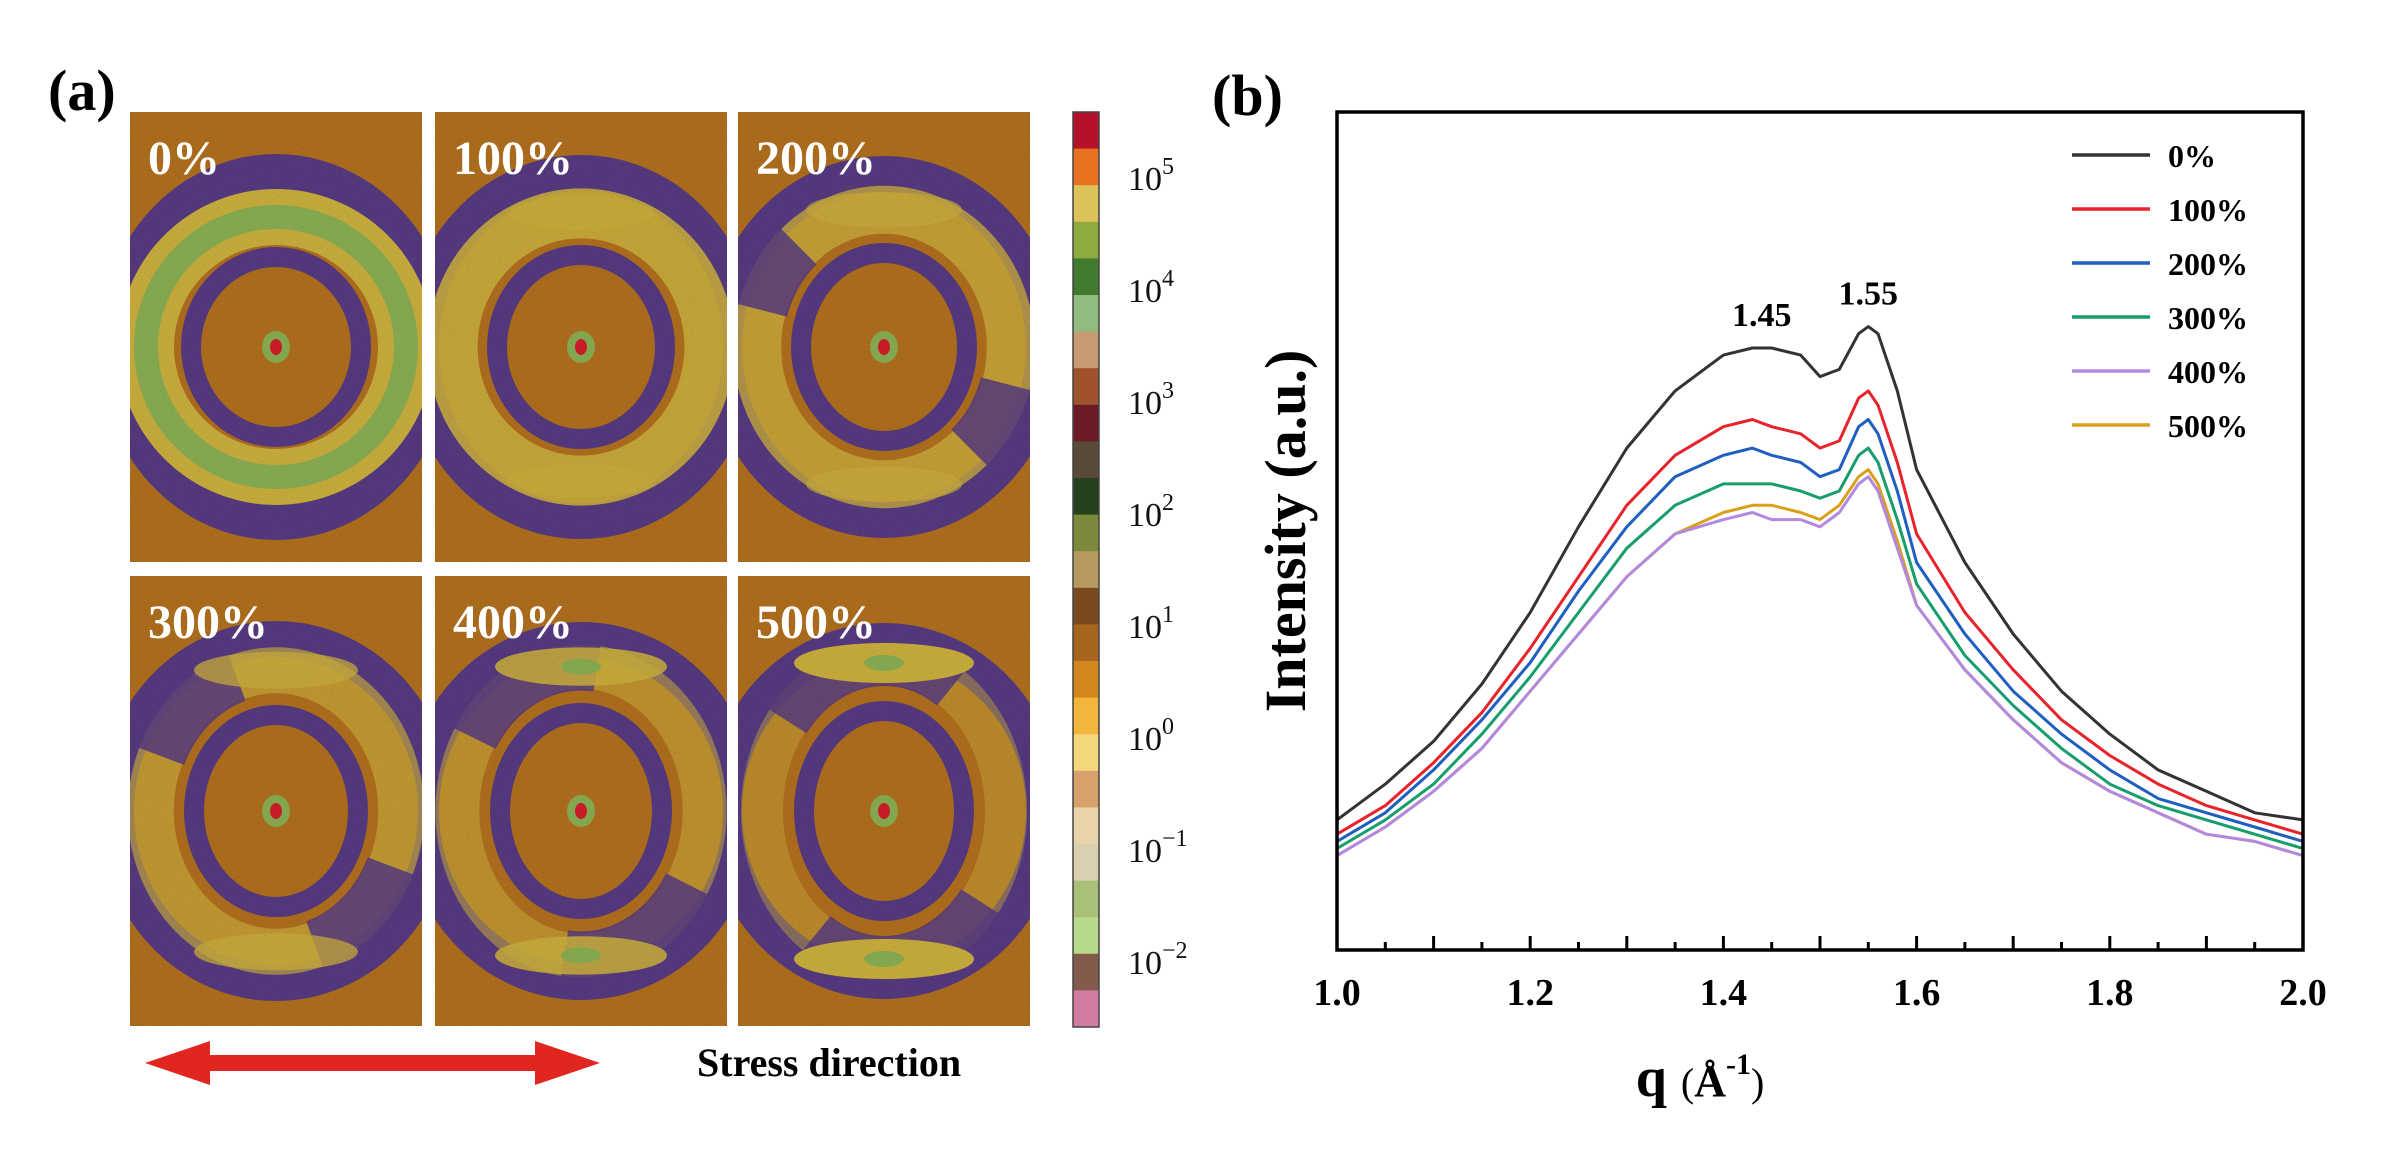  I want to click on pattern-tile-100: 100%, so click(581, 337).